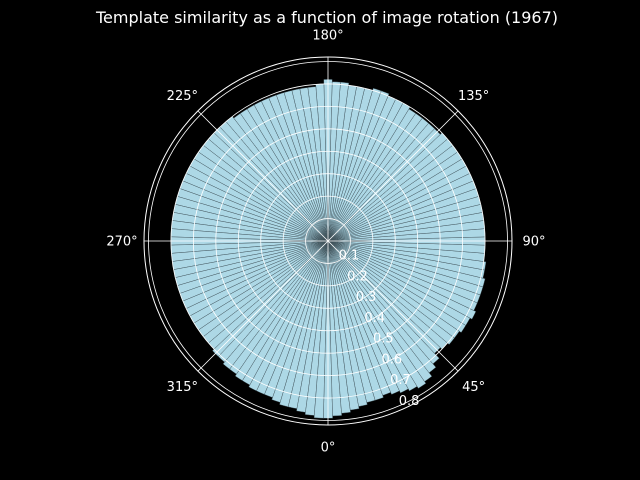 This screenshot has height=480, width=640. Describe the element at coordinates (473, 387) in the screenshot. I see `theta-tick-label: 45°` at that location.